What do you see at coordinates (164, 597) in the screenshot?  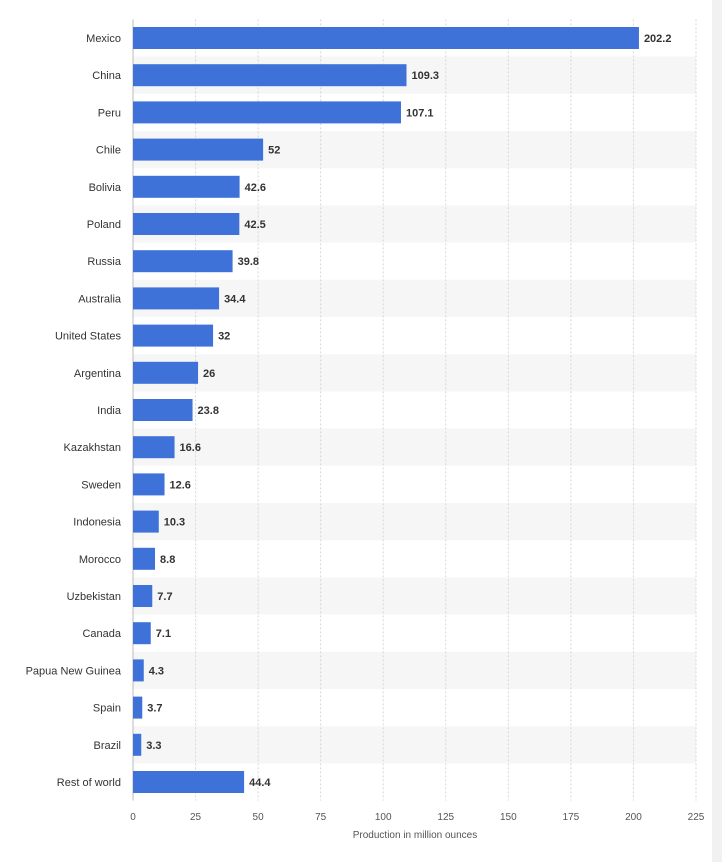 I see `value-label: 7.7` at bounding box center [164, 597].